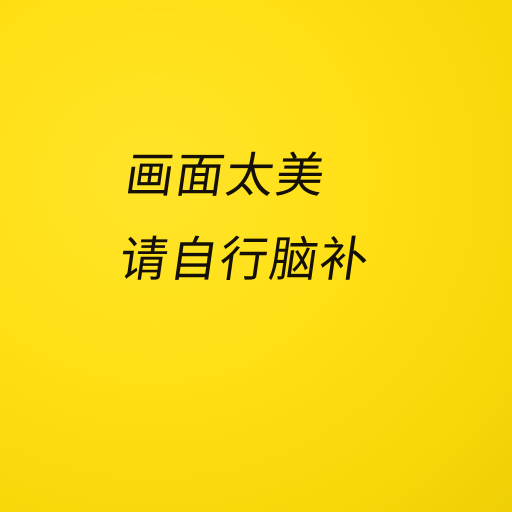 The image size is (512, 512). What do you see at coordinates (226, 176) in the screenshot?
I see `caption-line-1: 画面太美` at bounding box center [226, 176].